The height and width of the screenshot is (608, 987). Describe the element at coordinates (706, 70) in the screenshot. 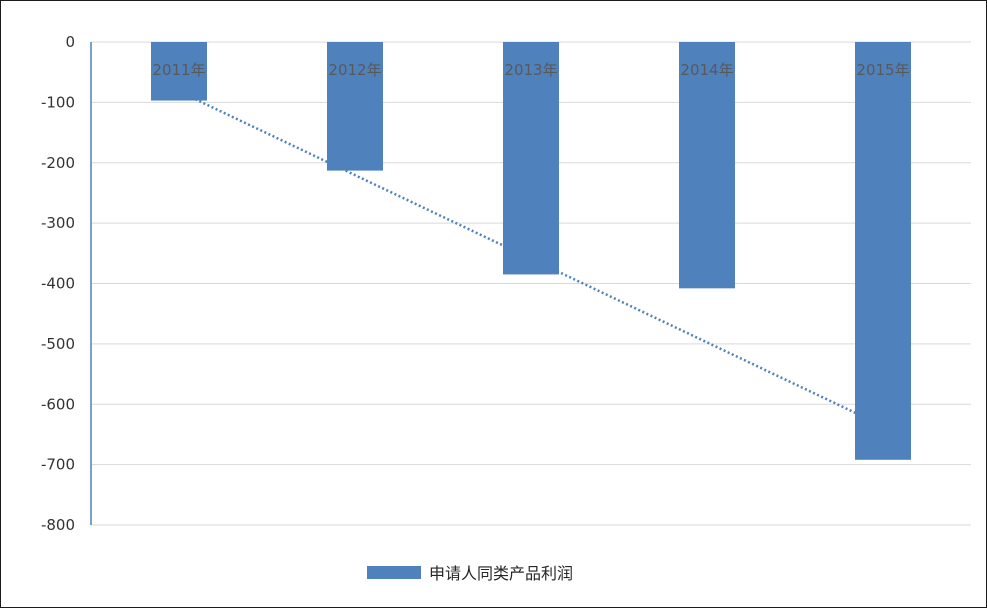

I see `x-category-label: 2014年` at that location.